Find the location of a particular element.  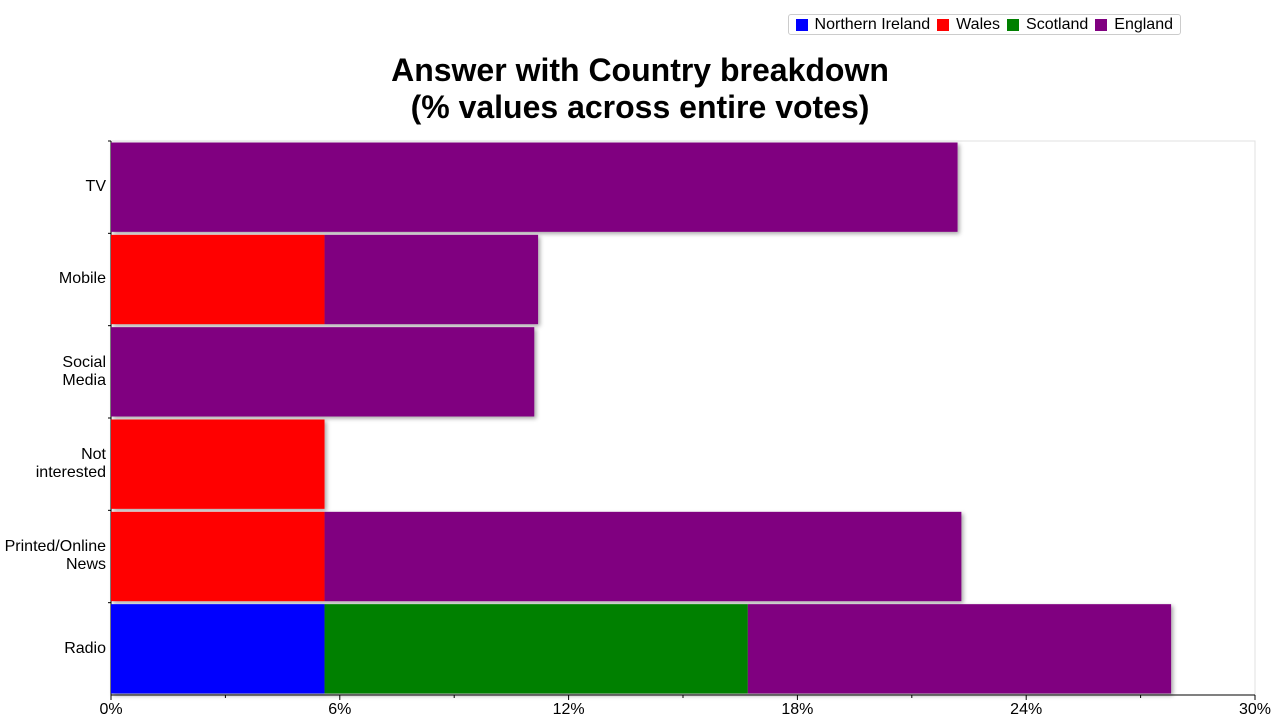

category-label-box: Not interested is located at coordinates (71, 464).